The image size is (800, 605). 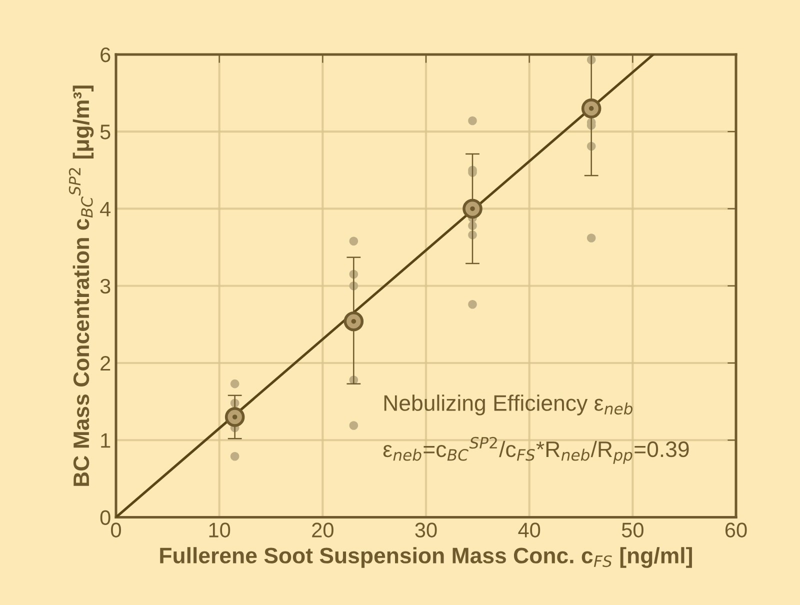 I want to click on y-tick-label: 1, so click(x=105, y=440).